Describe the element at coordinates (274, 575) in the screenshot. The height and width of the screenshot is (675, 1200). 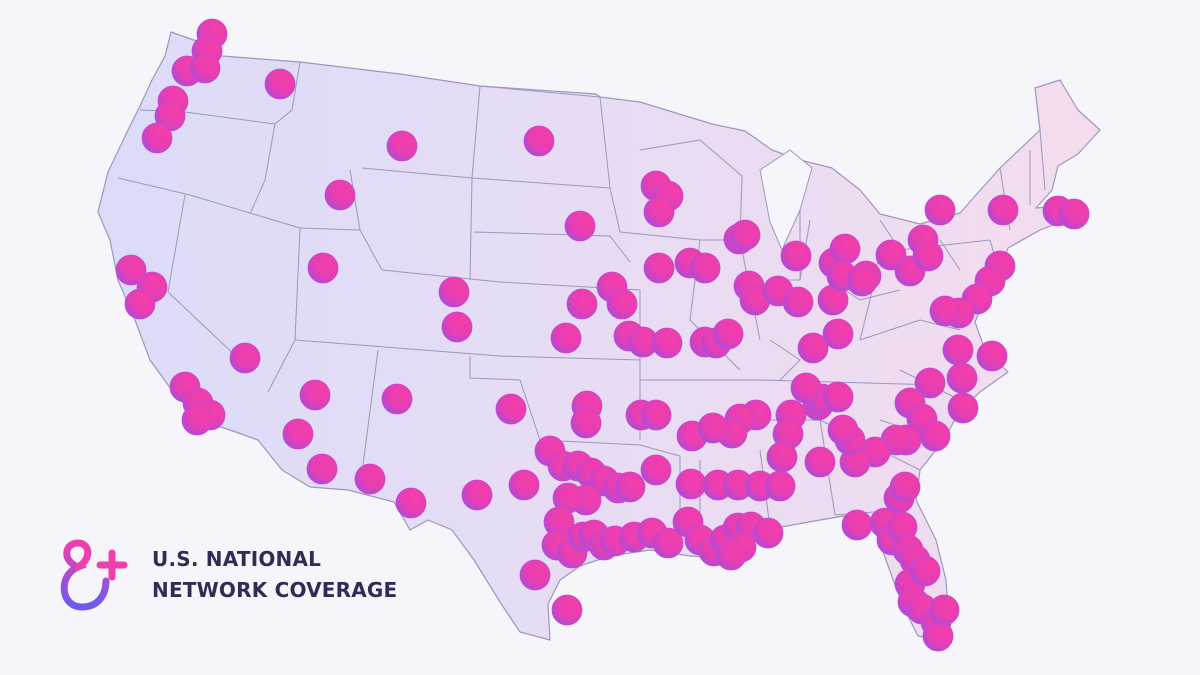
I see `brand-title: U.S. NATIONAL NETWORK COVERAGE` at that location.